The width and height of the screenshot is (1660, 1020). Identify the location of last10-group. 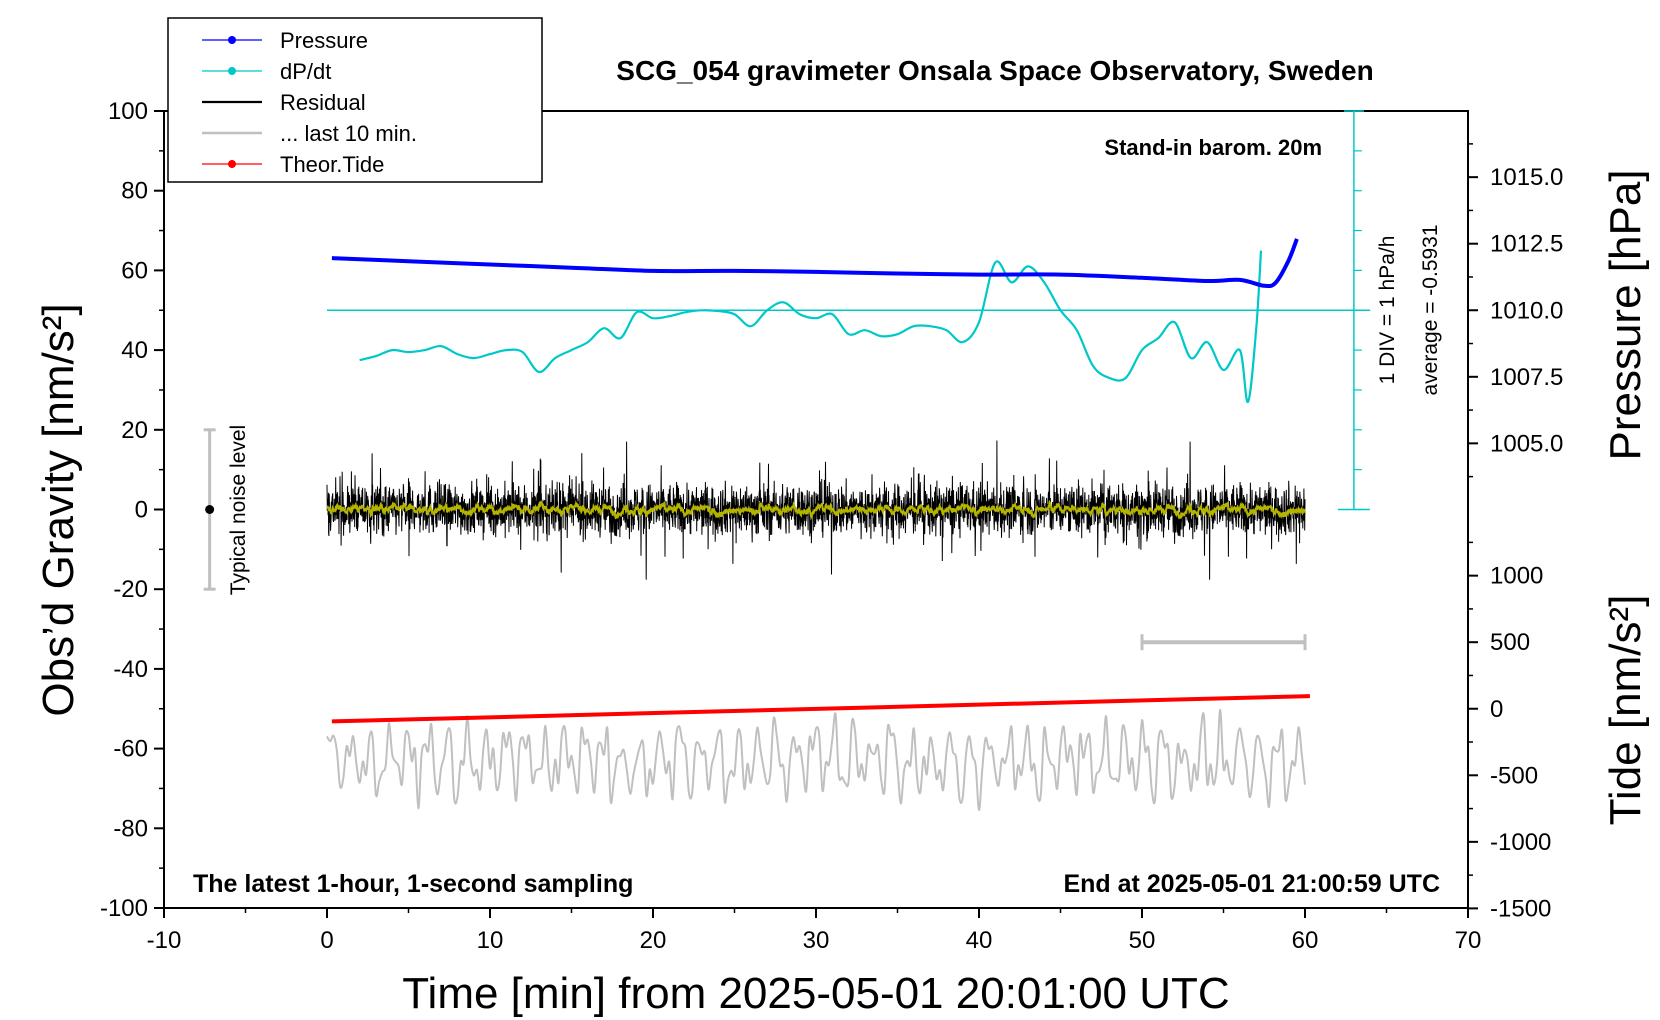
(816, 760).